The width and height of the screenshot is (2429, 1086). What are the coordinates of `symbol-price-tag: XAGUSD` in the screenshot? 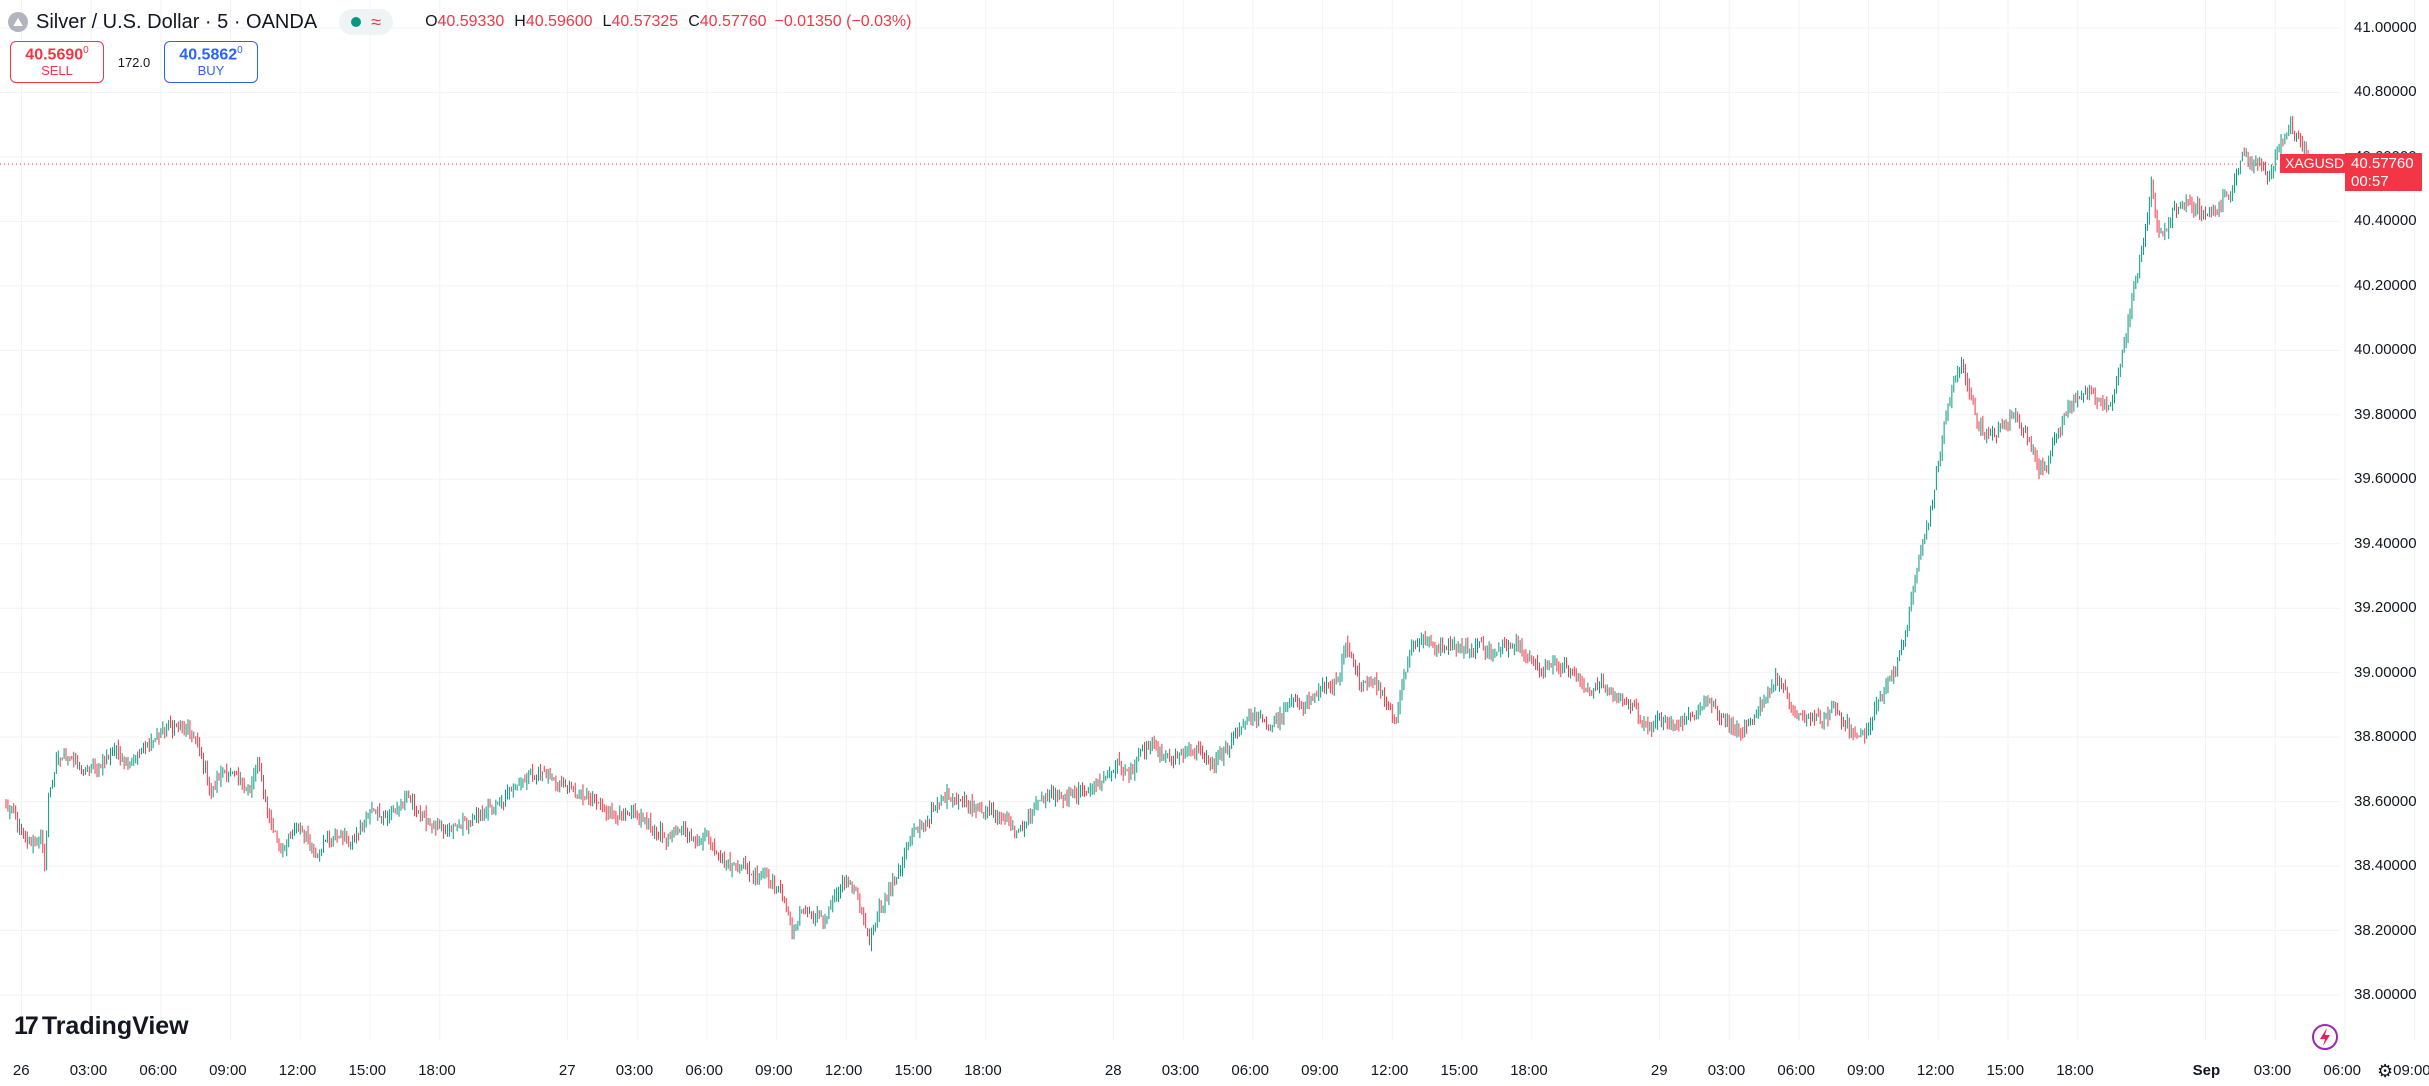 It's located at (2315, 163).